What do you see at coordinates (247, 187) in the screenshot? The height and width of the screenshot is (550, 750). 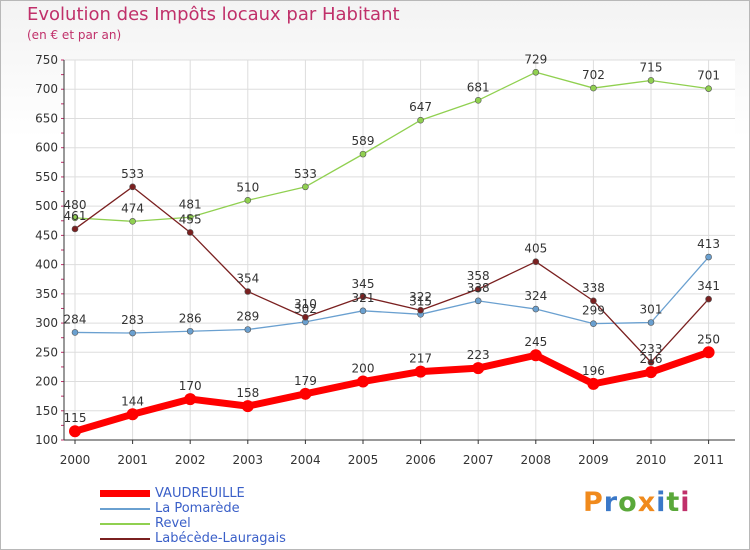 I see `data-label: 510` at bounding box center [247, 187].